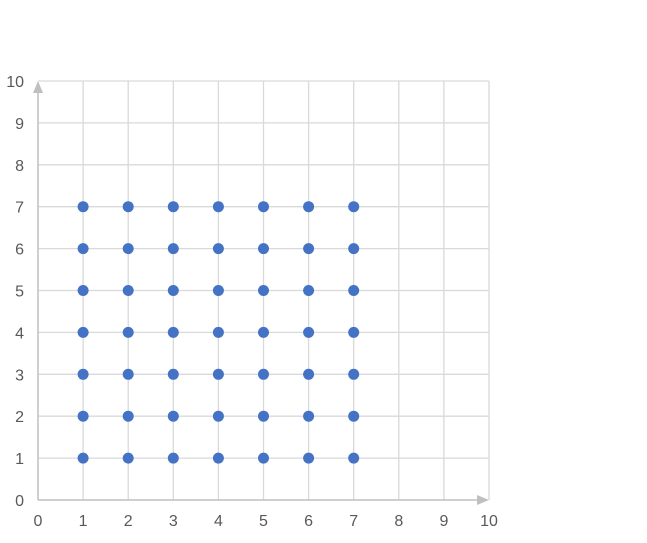 The height and width of the screenshot is (543, 647). Describe the element at coordinates (19, 333) in the screenshot. I see `y-tick-label: 4` at that location.